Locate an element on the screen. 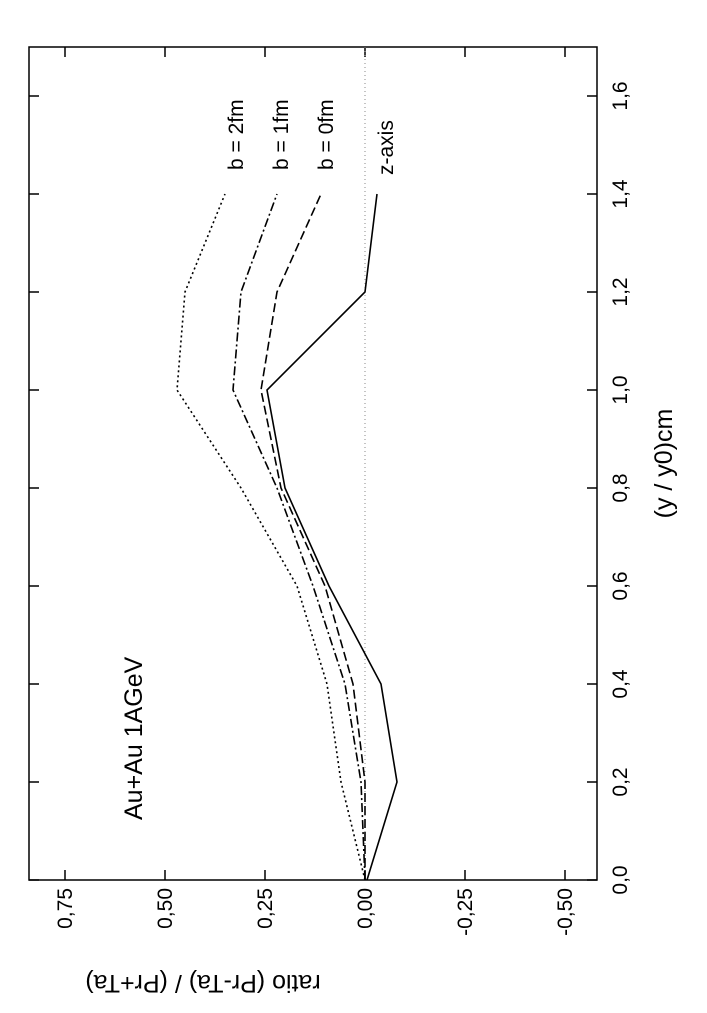 The width and height of the screenshot is (707, 1013). y-tick-label: 0,00 is located at coordinates (365, 908).